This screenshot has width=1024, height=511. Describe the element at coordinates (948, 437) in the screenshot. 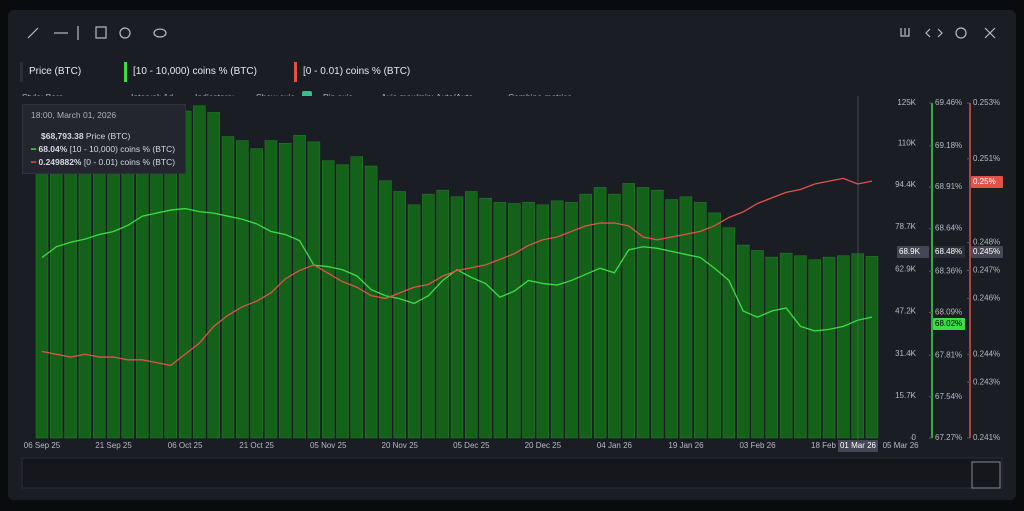

I see `y-tick-label: 67.27%` at that location.